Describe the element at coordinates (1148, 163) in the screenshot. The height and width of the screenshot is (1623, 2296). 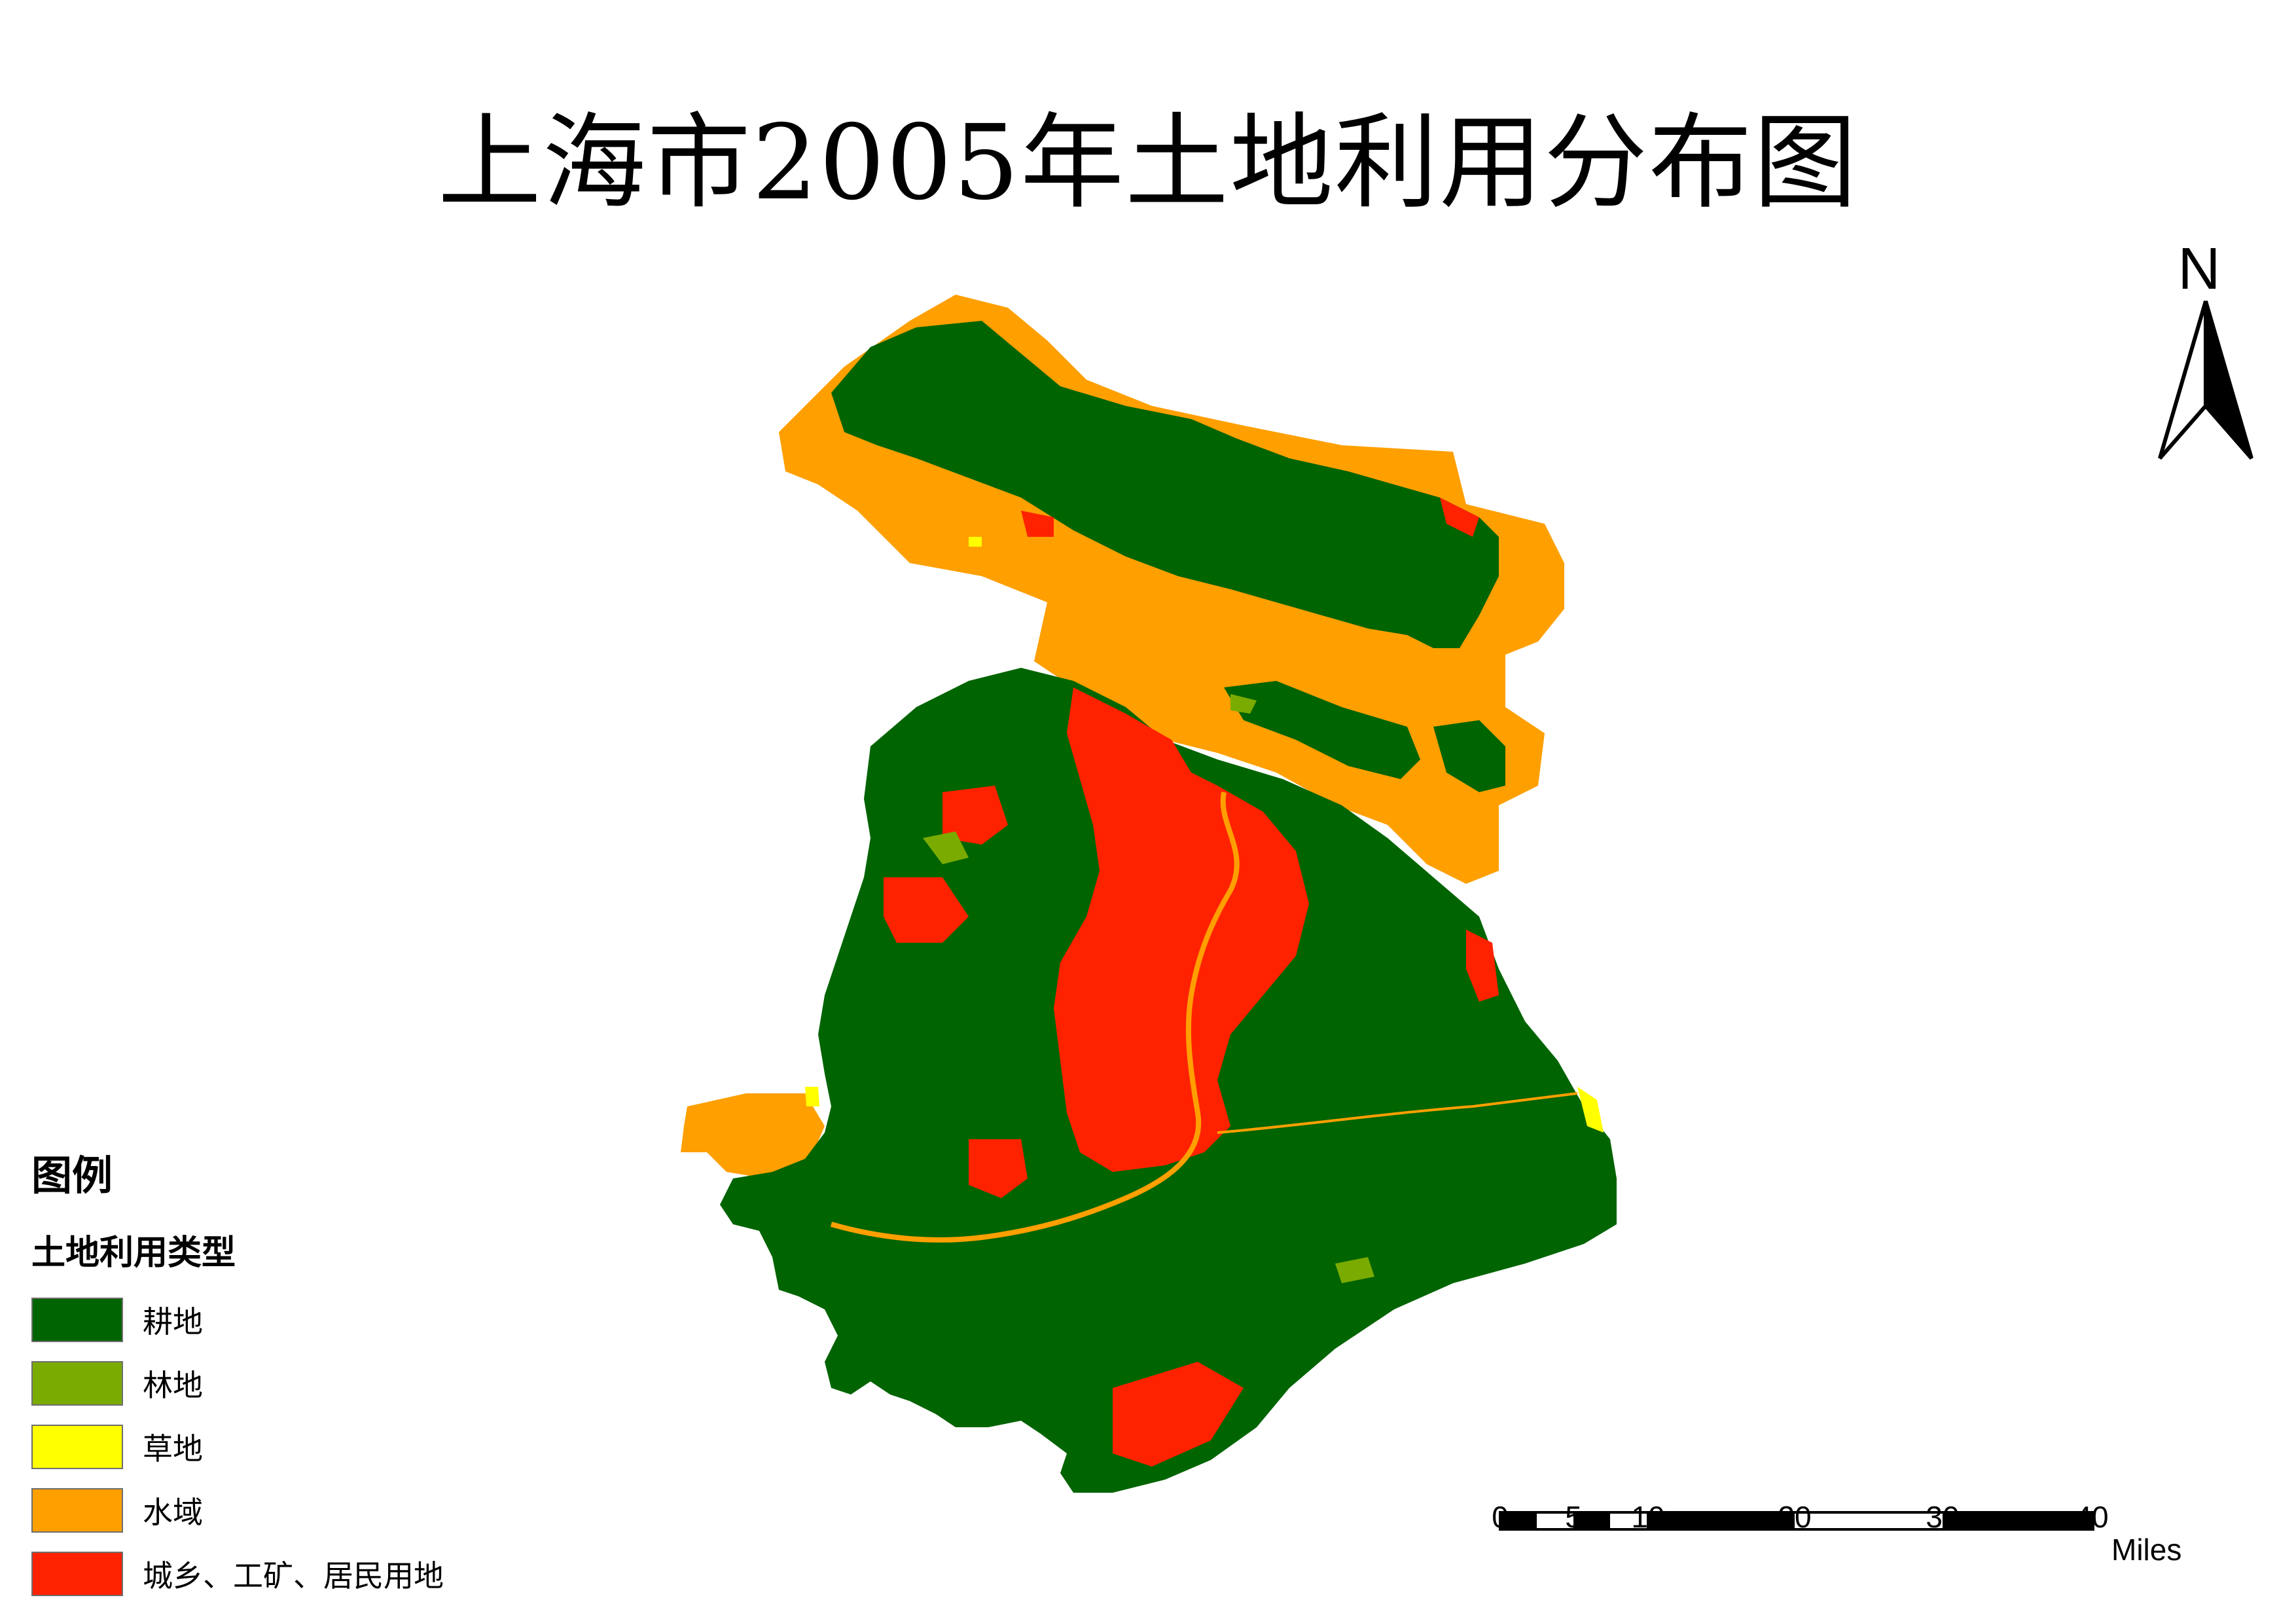
I see `page-title: 上海市2005年土地利用分布图` at that location.